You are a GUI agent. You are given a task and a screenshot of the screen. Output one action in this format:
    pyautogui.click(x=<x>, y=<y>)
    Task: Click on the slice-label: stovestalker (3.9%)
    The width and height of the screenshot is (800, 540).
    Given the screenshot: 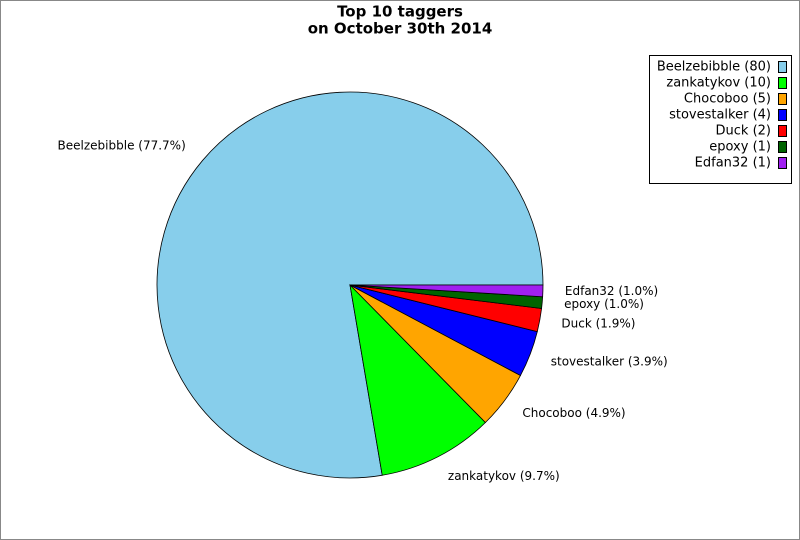 What is the action you would take?
    pyautogui.click(x=609, y=361)
    